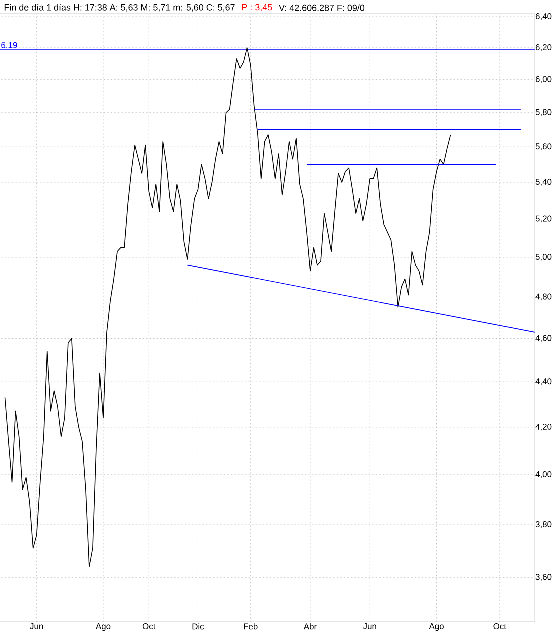 The height and width of the screenshot is (640, 560). Describe the element at coordinates (544, 578) in the screenshot. I see `y-tick-label: 3,60` at that location.